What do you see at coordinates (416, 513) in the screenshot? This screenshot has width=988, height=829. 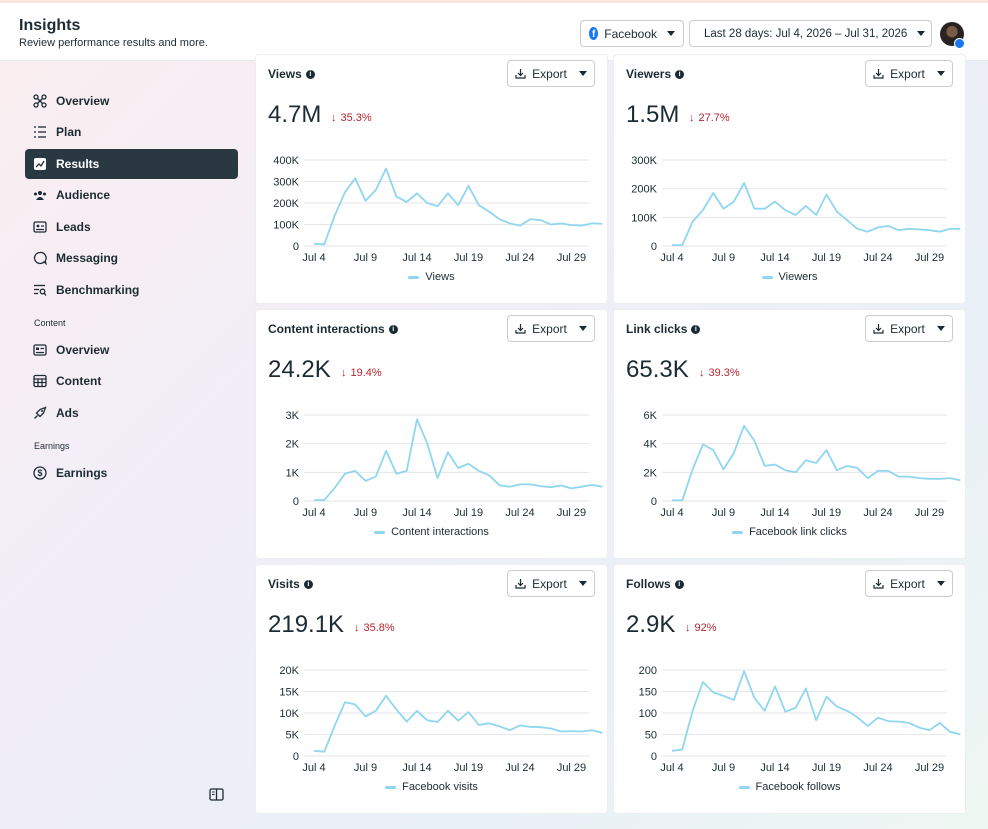 I see `x-tick-label: Jul 14` at bounding box center [416, 513].